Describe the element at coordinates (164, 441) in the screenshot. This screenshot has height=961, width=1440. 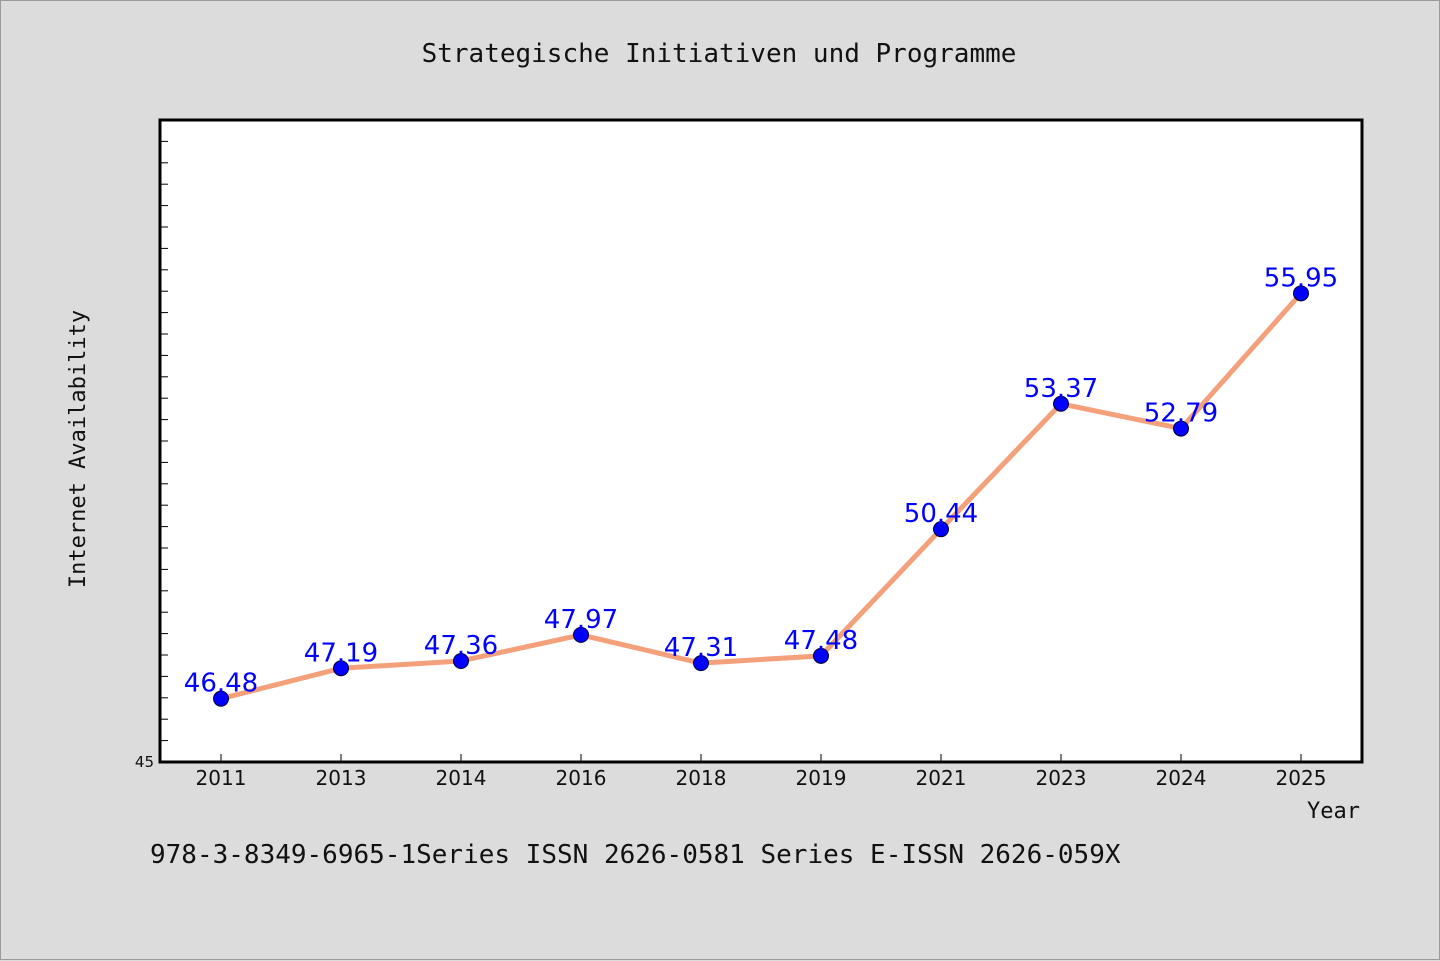
I see `y-axis-ticks` at that location.